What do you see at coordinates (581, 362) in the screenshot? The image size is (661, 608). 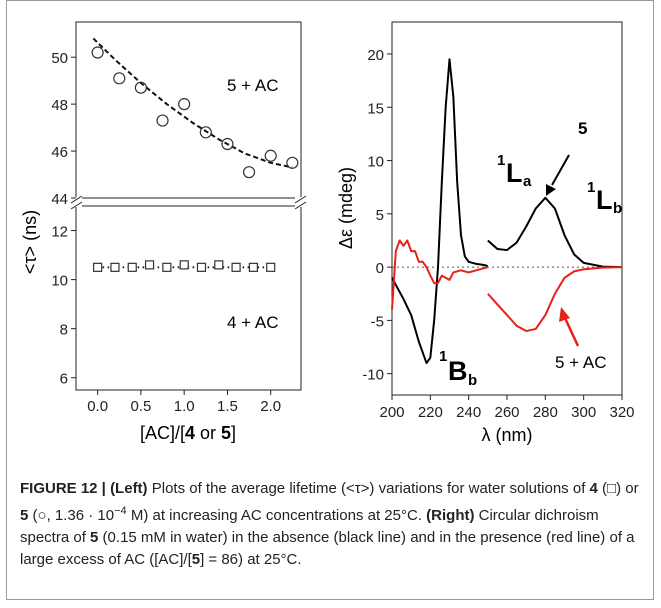 I see `right-annotation-5-ac: 5 + AC` at bounding box center [581, 362].